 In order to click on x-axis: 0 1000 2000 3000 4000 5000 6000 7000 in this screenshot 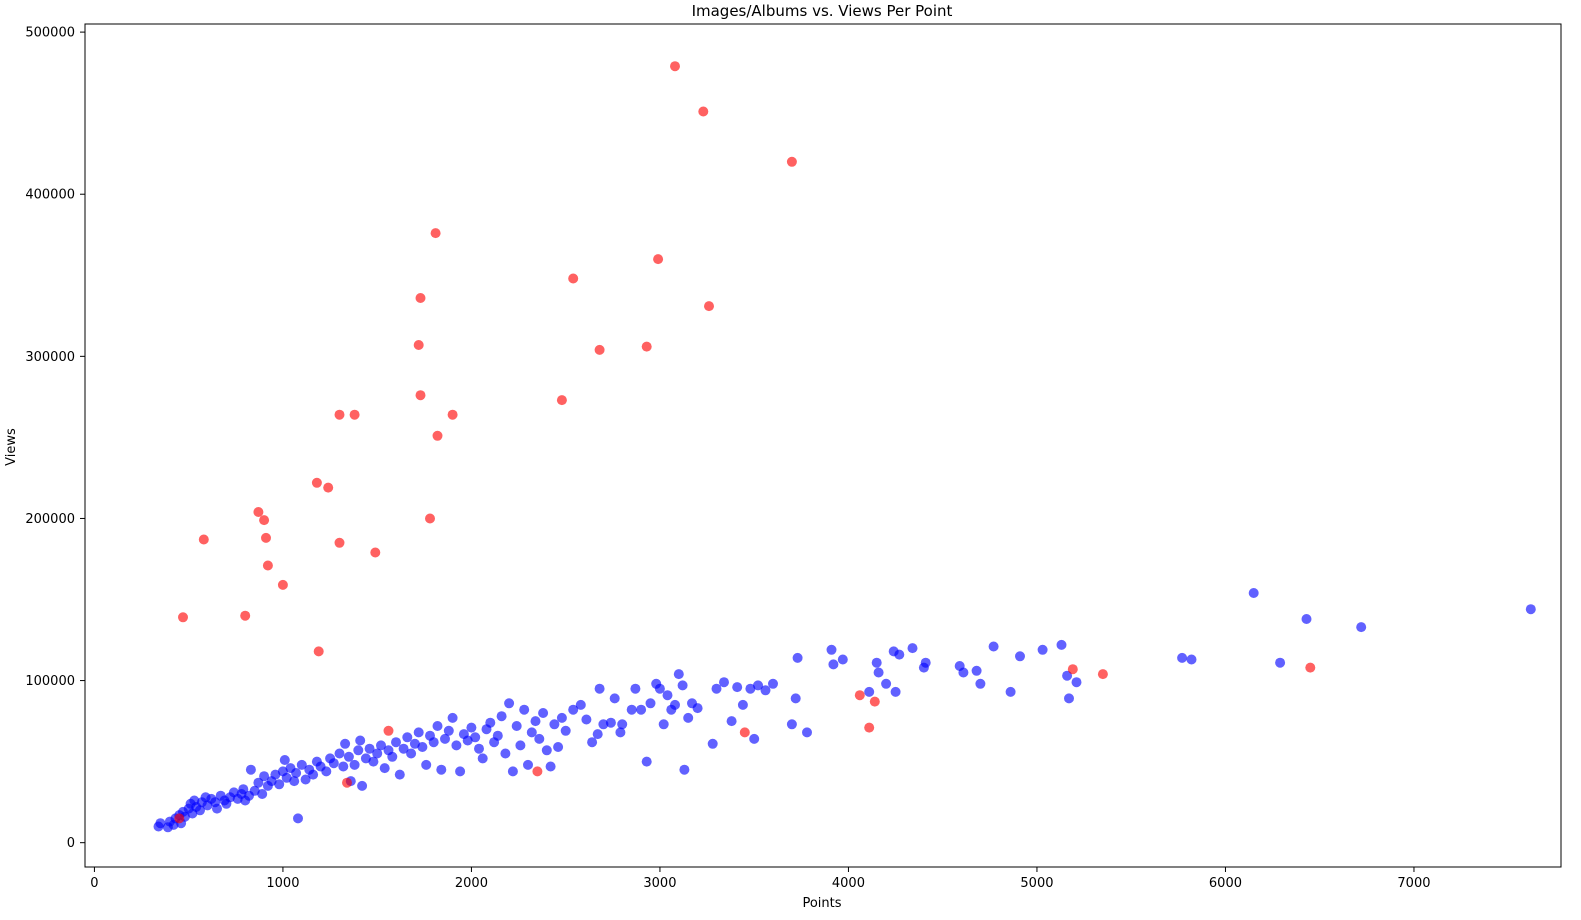, I will do `click(760, 879)`.